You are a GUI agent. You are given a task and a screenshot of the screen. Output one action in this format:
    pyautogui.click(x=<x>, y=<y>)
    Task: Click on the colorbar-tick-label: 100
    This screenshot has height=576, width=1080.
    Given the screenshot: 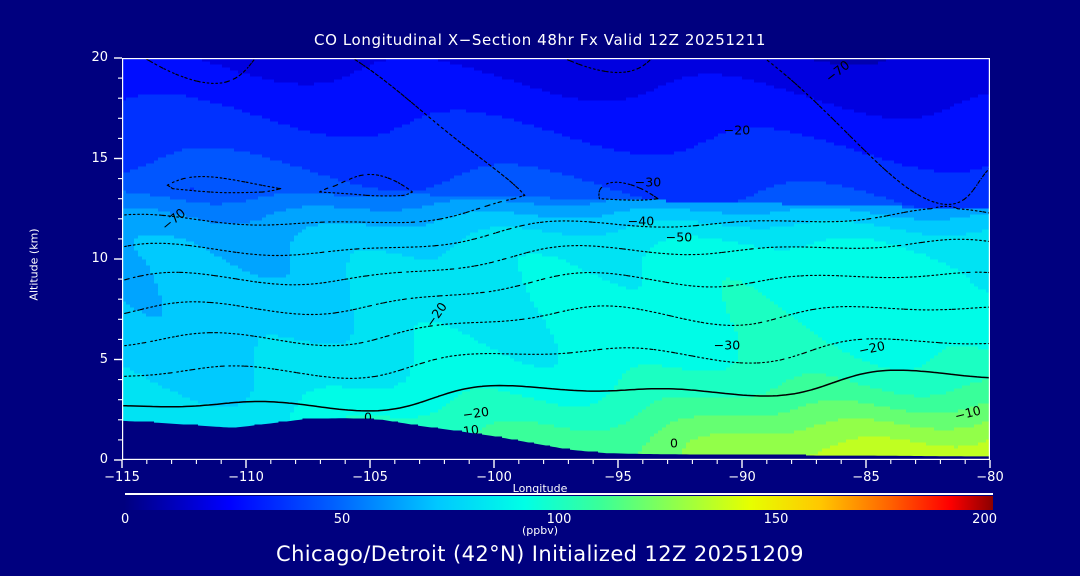 What is the action you would take?
    pyautogui.click(x=559, y=519)
    